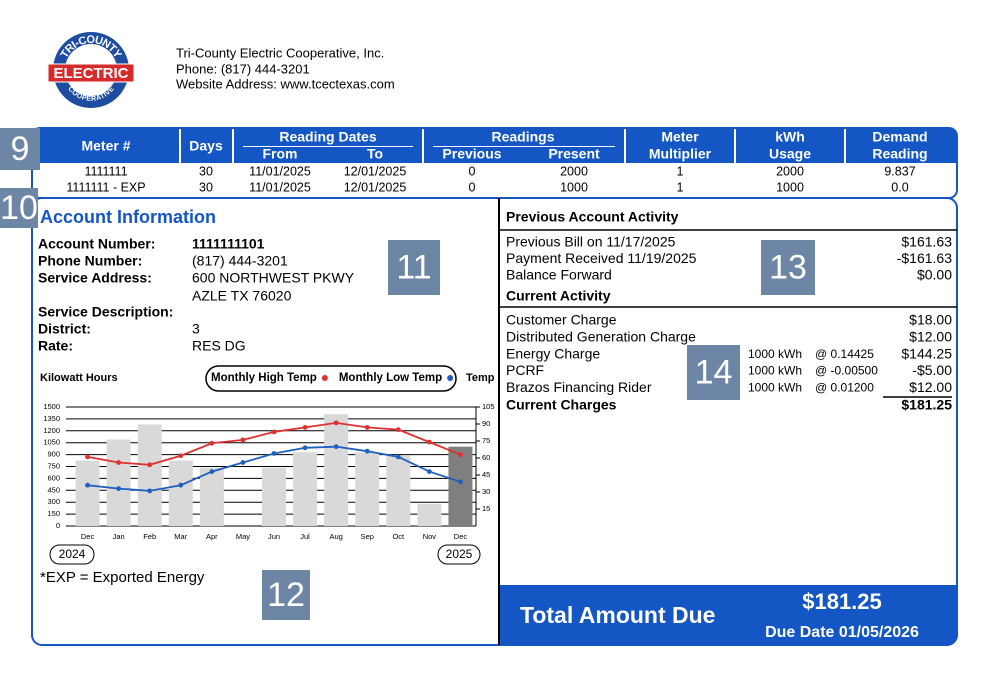 The width and height of the screenshot is (1002, 692). I want to click on year-pill, so click(72, 554).